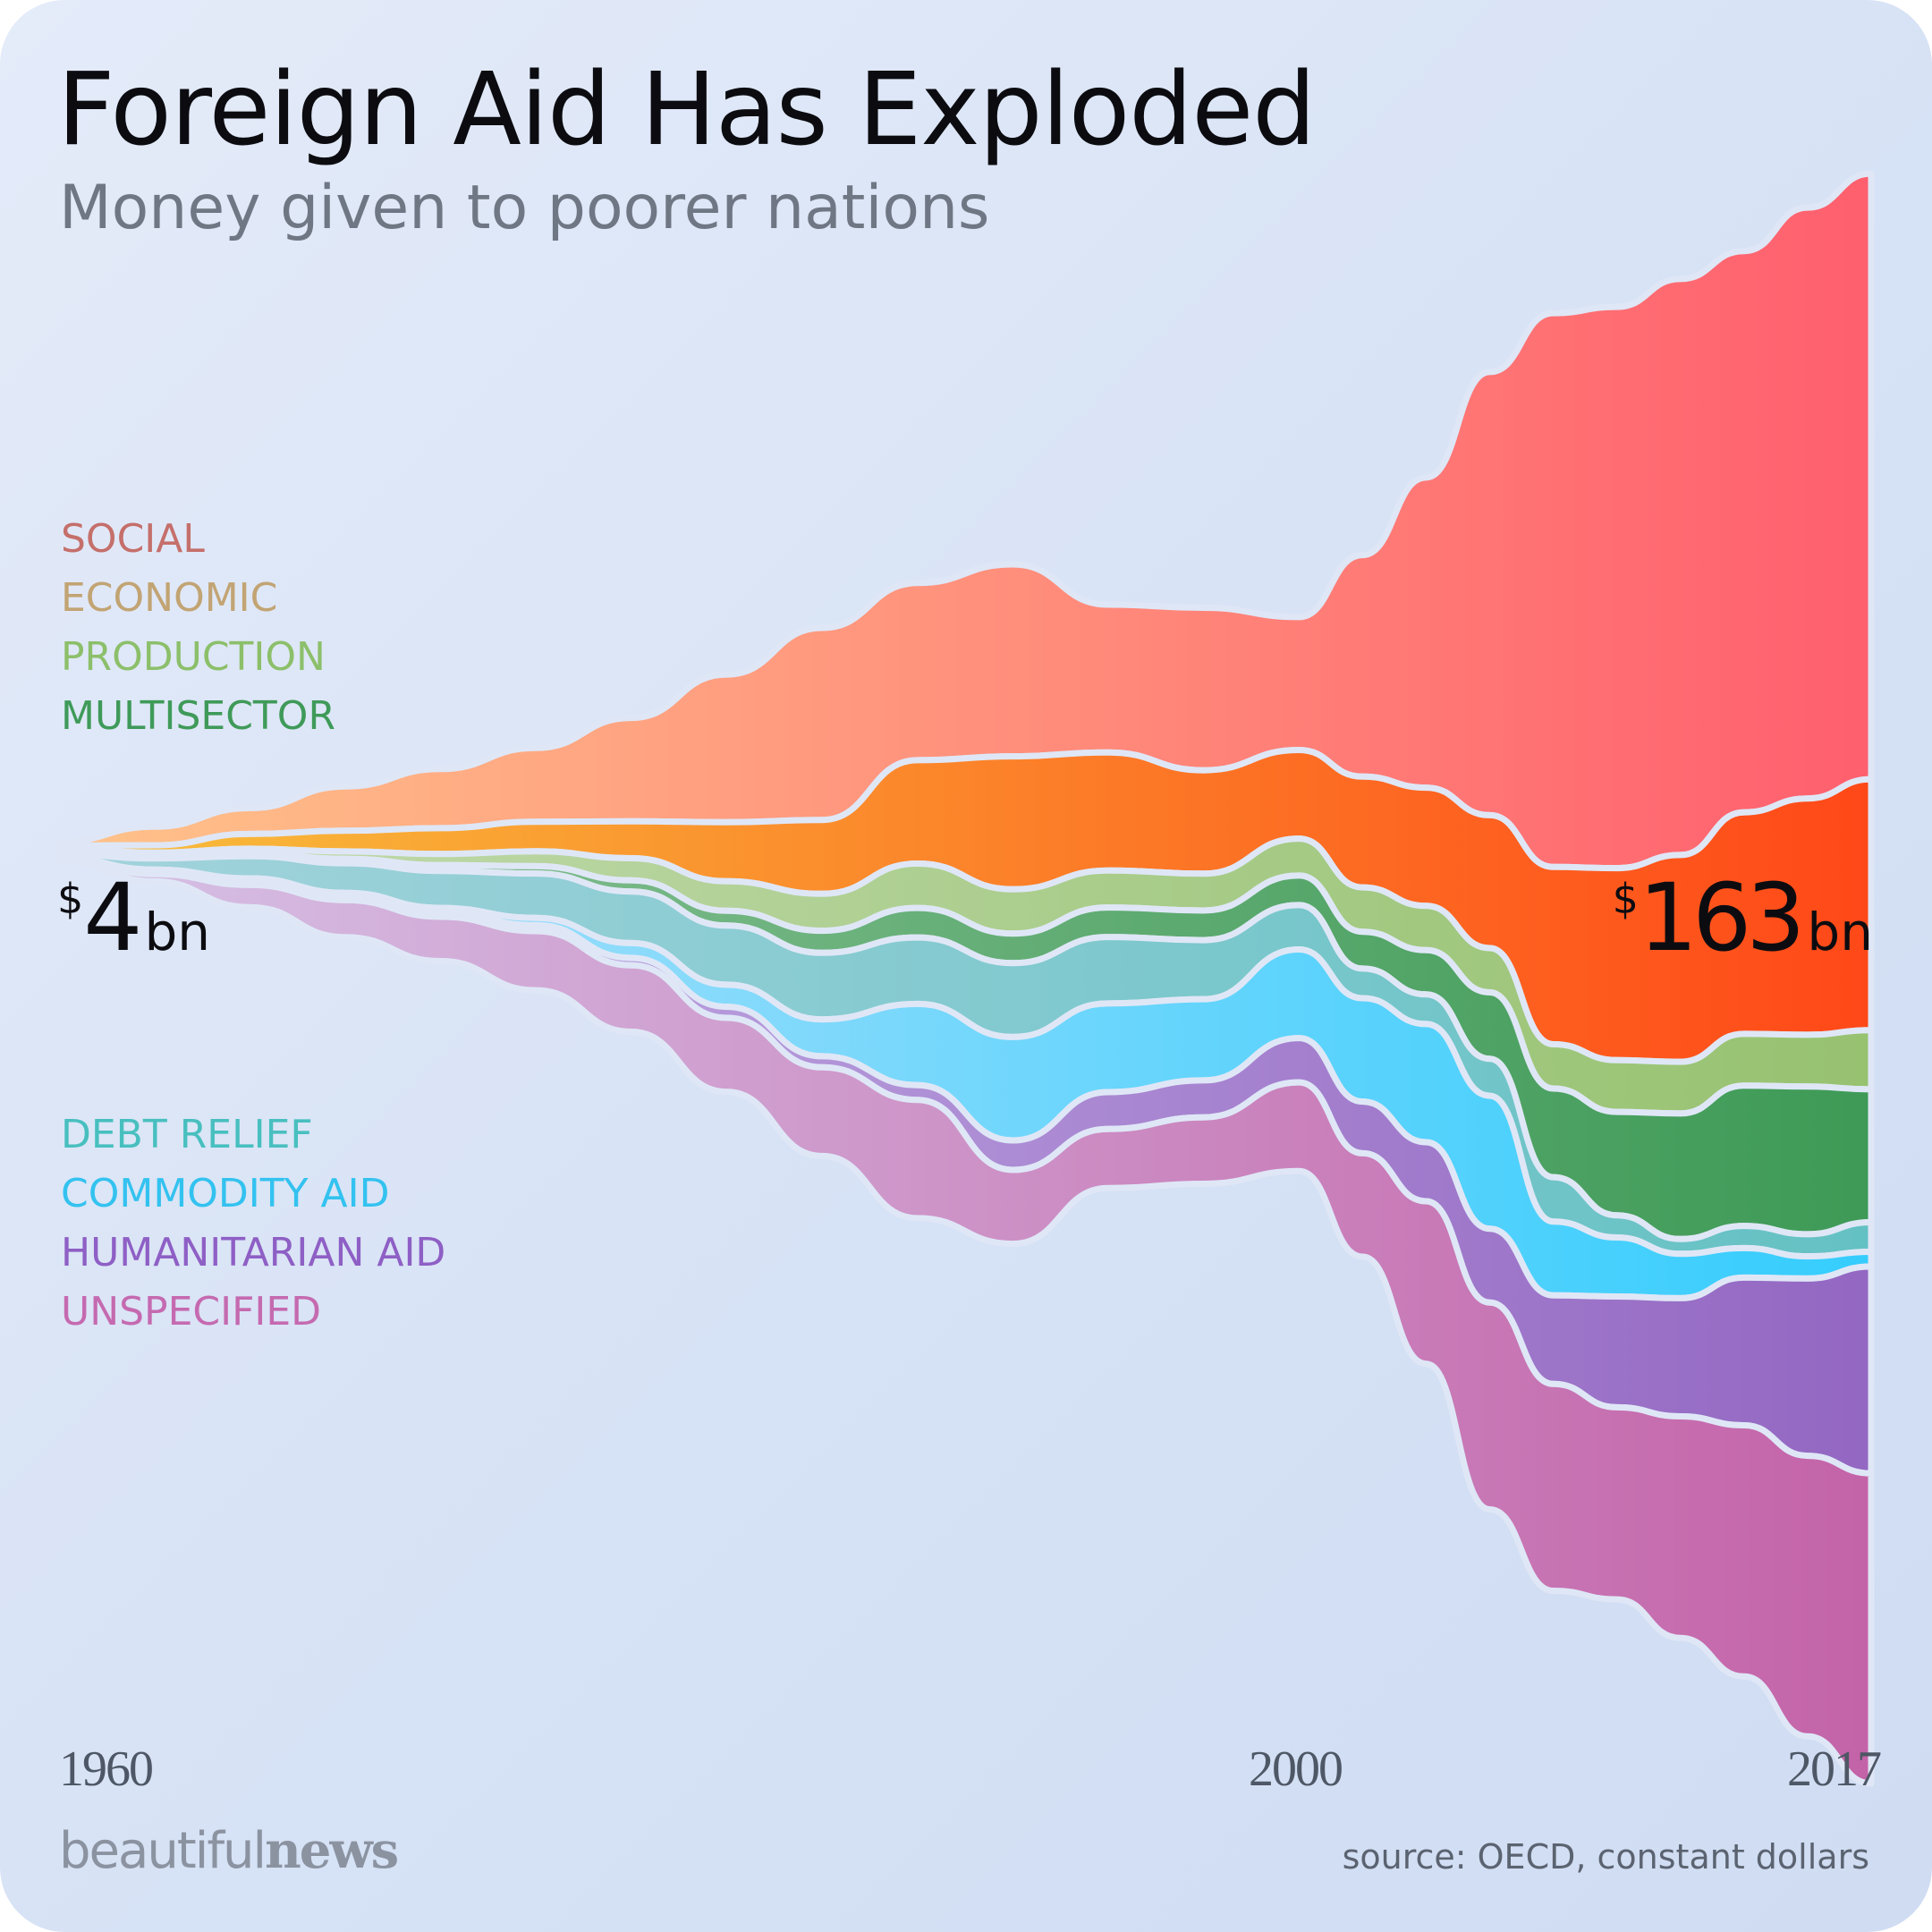 The height and width of the screenshot is (1932, 1932). I want to click on total-end-label: $163 bn, so click(1743, 917).